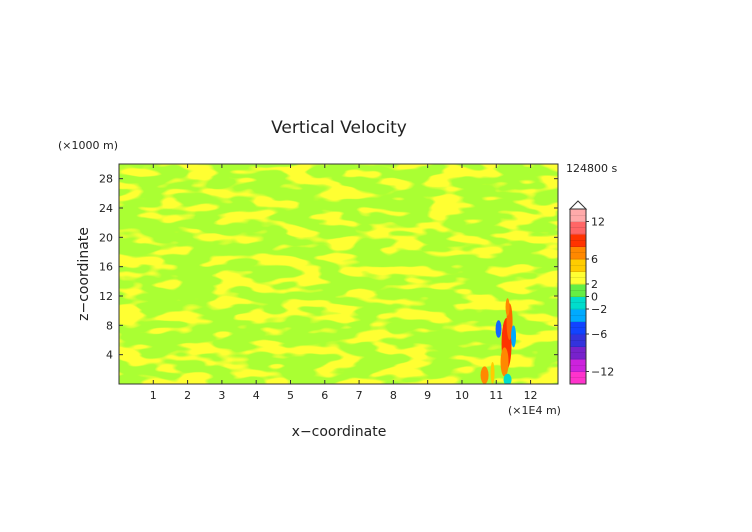 The height and width of the screenshot is (532, 752). What do you see at coordinates (153, 395) in the screenshot?
I see `x-tick-label: 1` at bounding box center [153, 395].